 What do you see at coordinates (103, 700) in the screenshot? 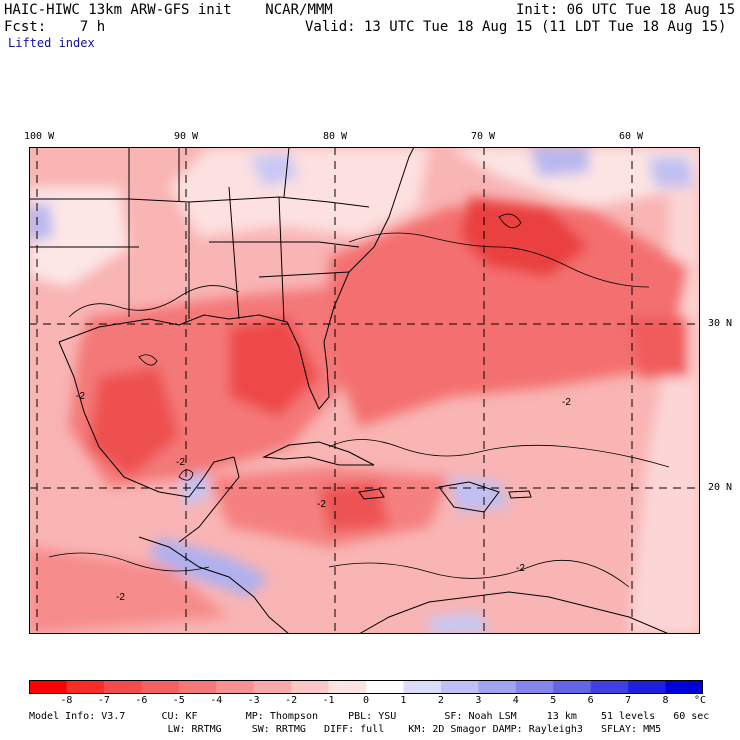
I see `colorbar-tick-label: -7` at bounding box center [103, 700].